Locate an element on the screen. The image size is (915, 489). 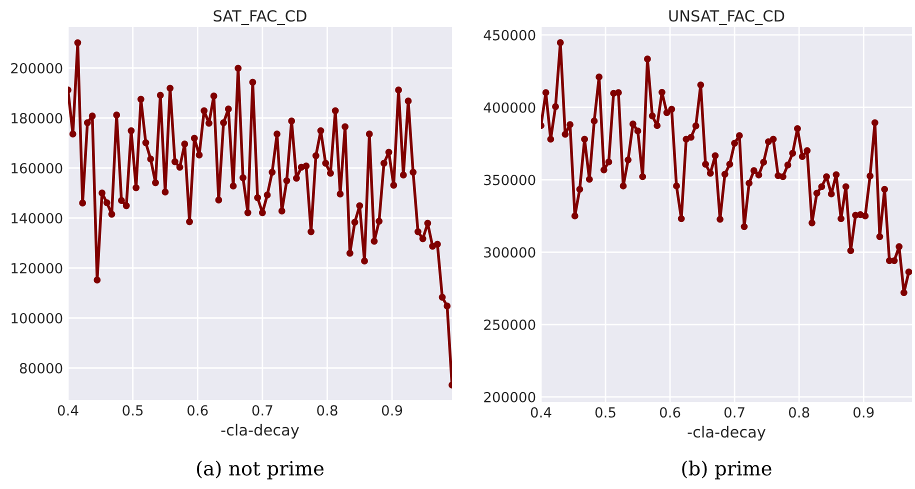
y-tick-label: 350000 is located at coordinates (510, 180).